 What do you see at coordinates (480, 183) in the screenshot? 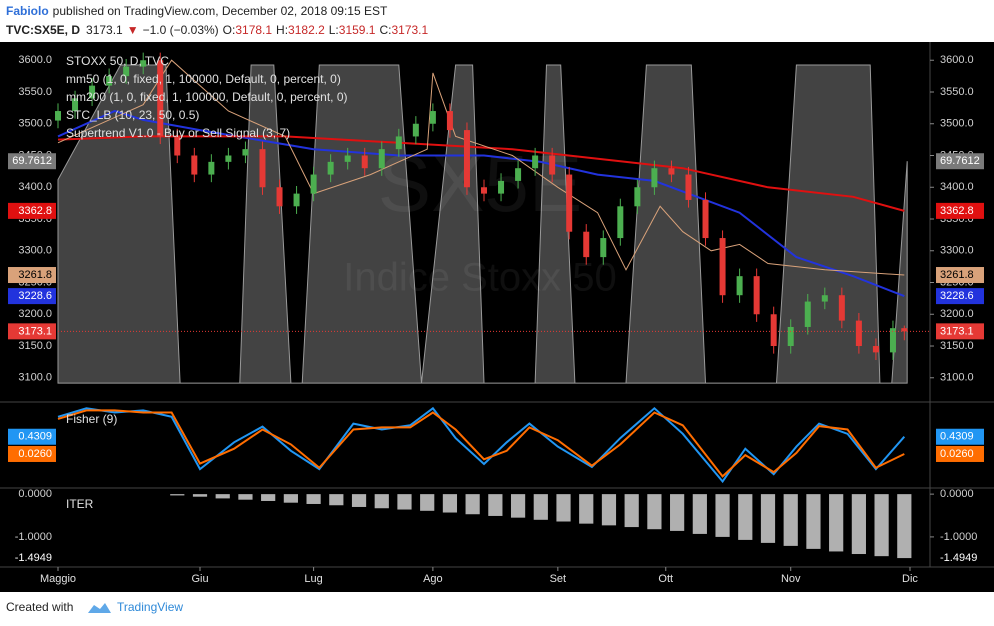
I see `watermark: SX5E` at bounding box center [480, 183].